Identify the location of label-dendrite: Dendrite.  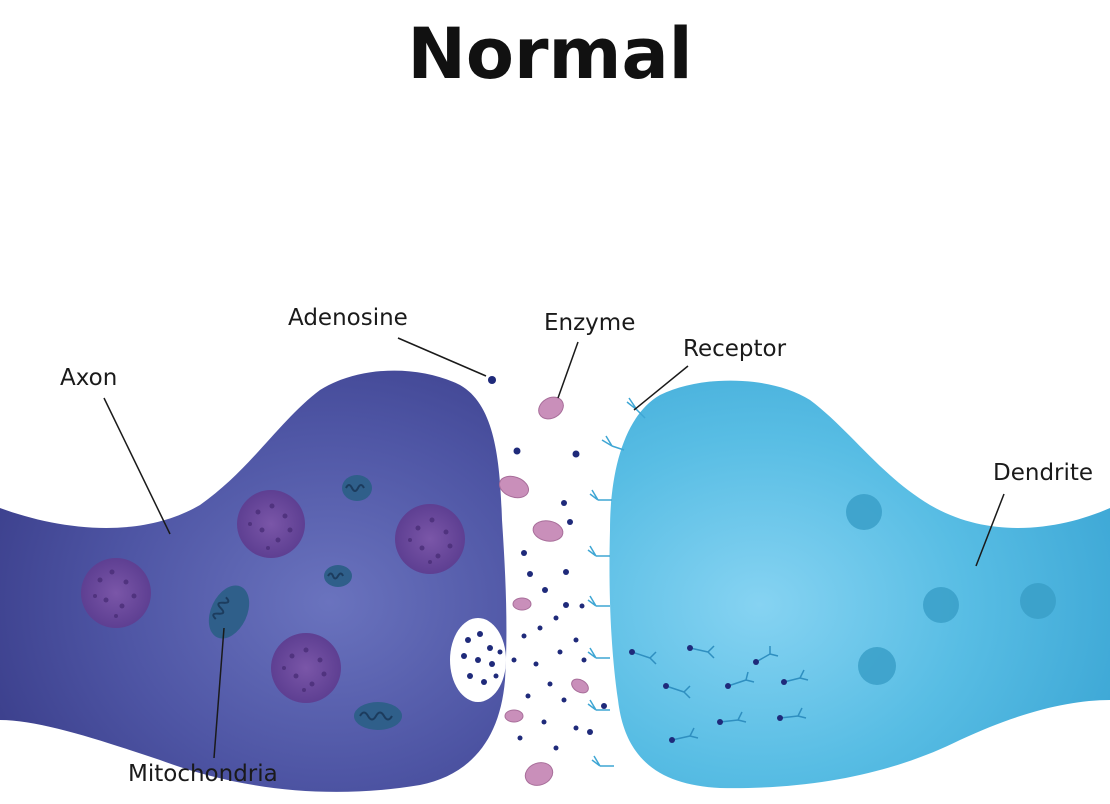
(1043, 473).